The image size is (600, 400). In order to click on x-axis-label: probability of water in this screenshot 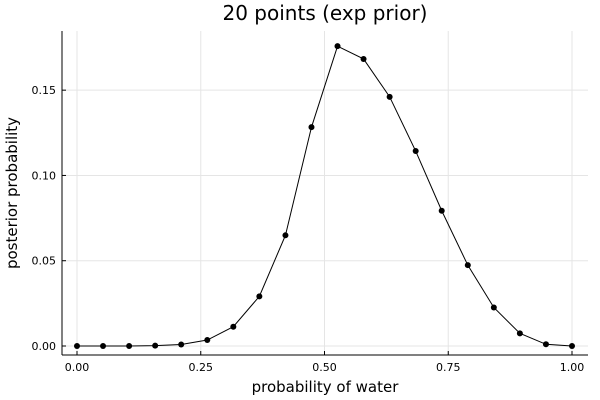, I will do `click(326, 387)`.